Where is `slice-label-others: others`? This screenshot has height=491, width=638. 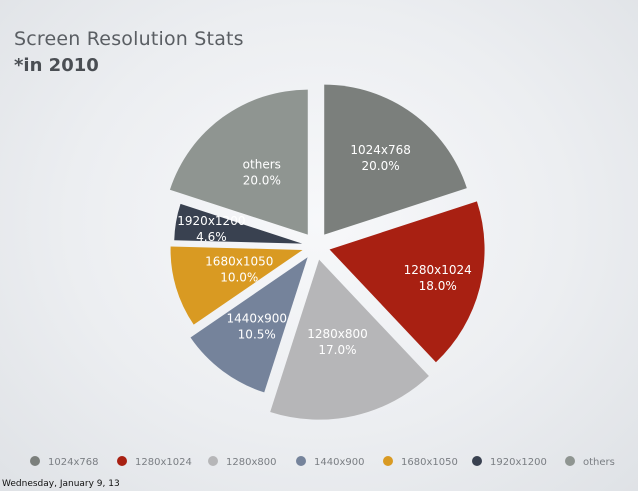 slice-label-others: others is located at coordinates (262, 164).